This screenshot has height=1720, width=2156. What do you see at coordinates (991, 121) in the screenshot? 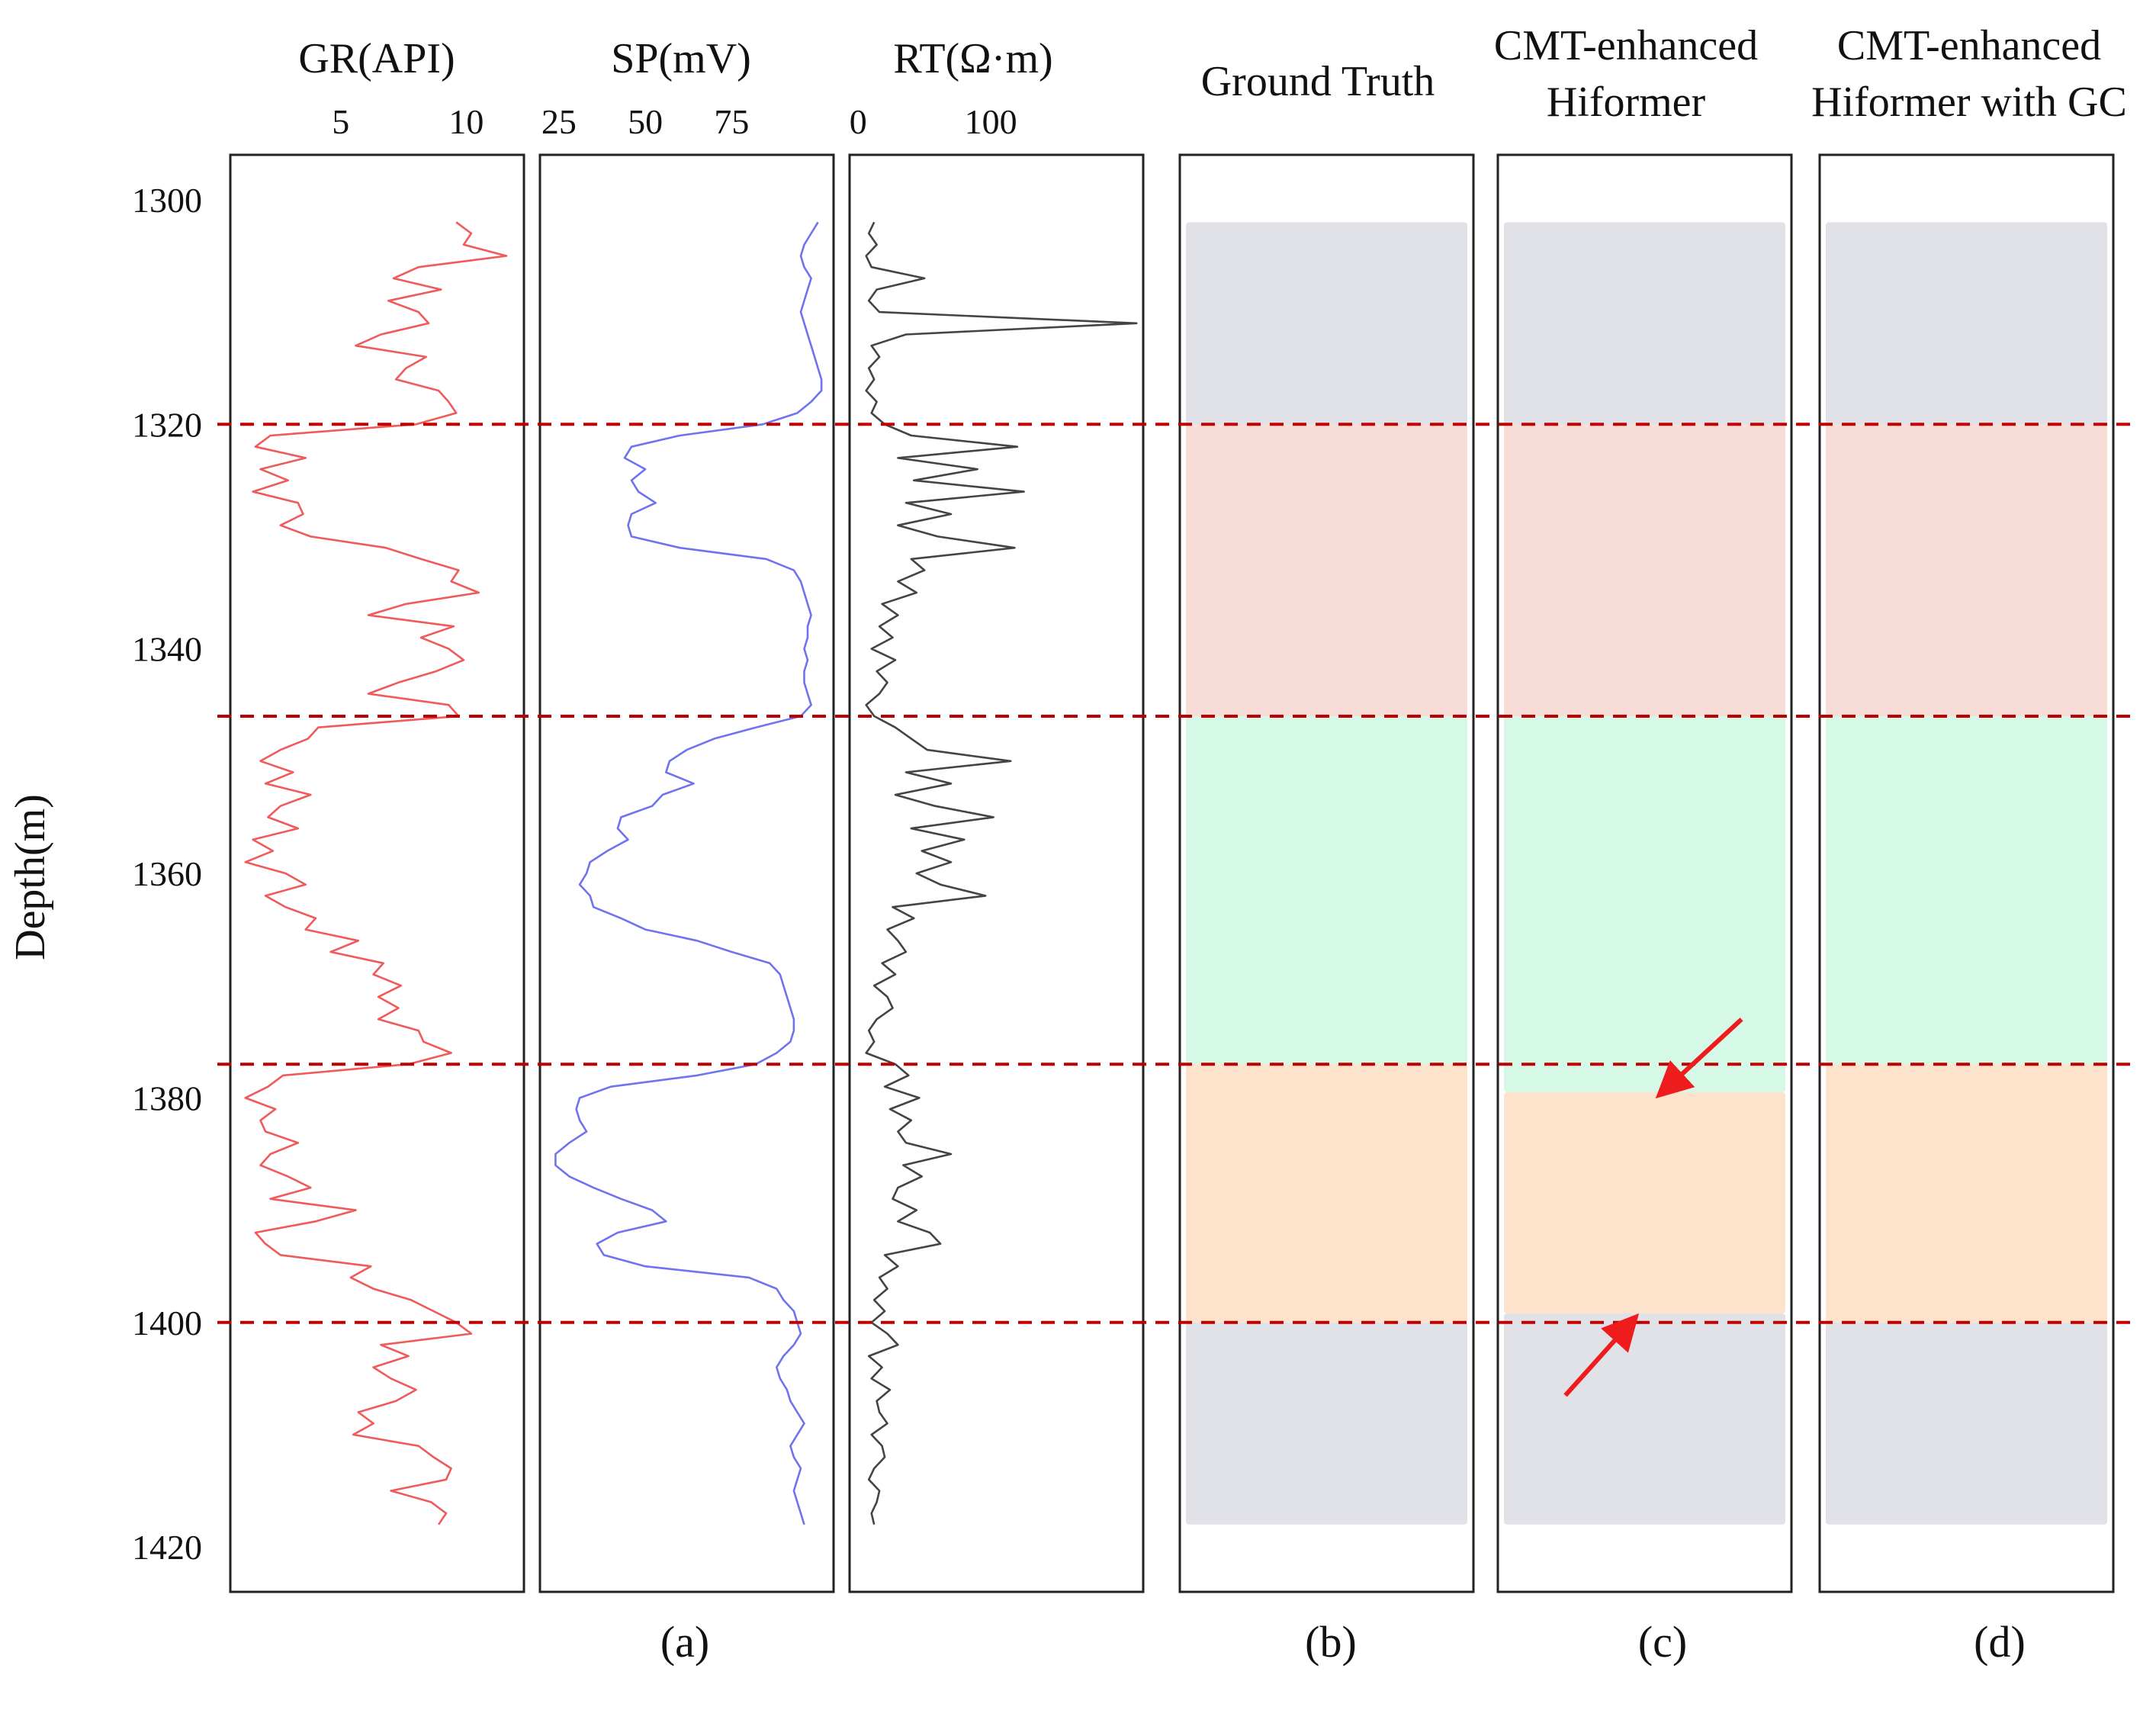
I see `track-rt-tick-100: 100` at bounding box center [991, 121].